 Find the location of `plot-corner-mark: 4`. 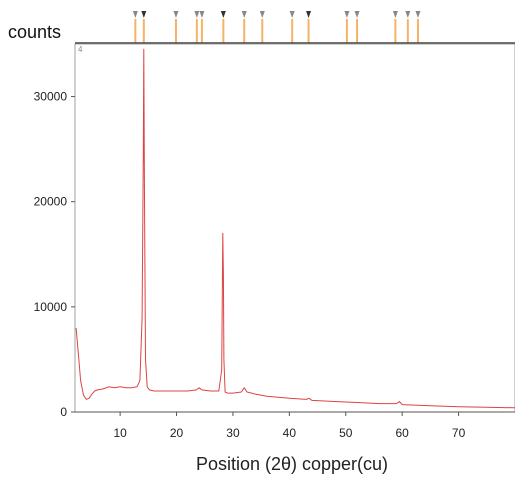

plot-corner-mark: 4 is located at coordinates (80, 49).